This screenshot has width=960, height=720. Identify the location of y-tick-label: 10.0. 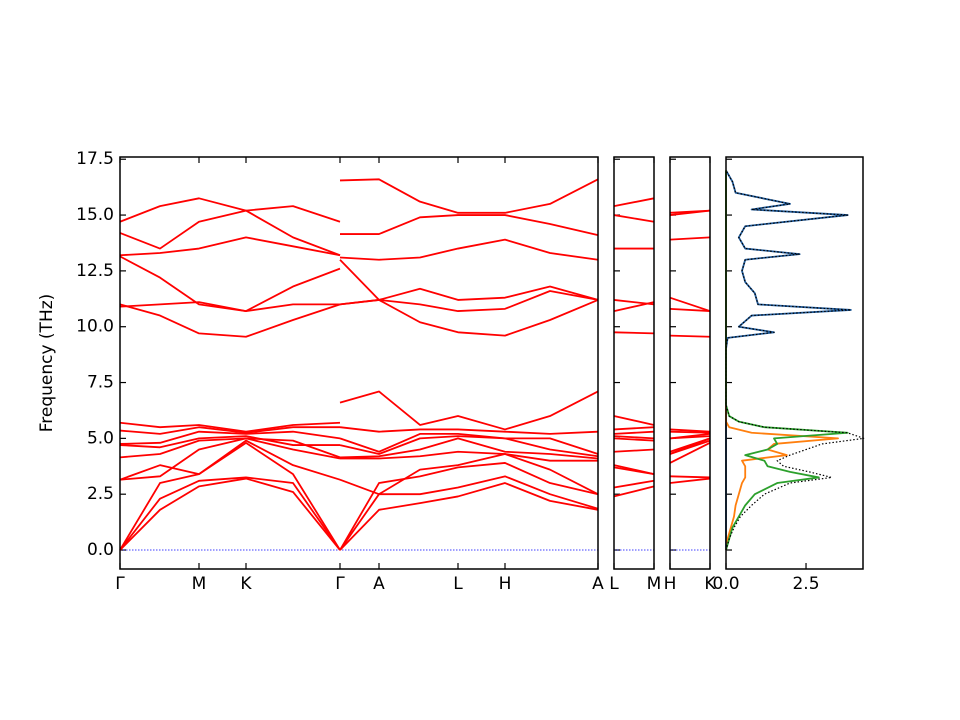
(95, 327).